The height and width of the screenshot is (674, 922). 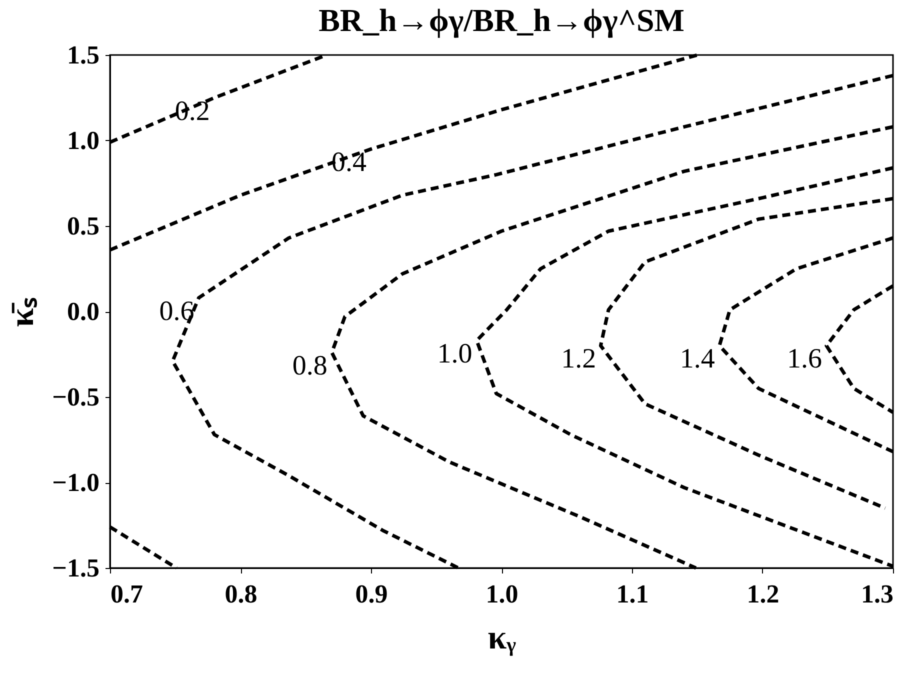 What do you see at coordinates (76, 397) in the screenshot?
I see `y-tick-label: −0.5` at bounding box center [76, 397].